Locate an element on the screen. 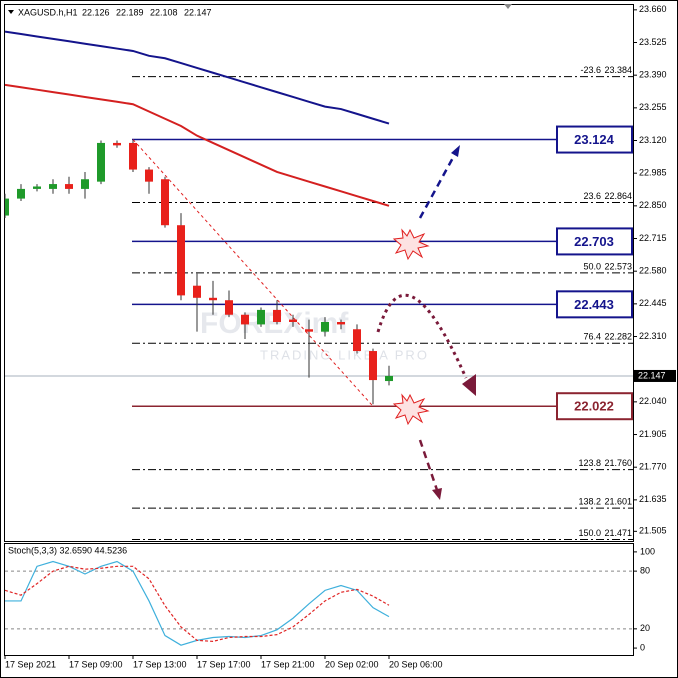 The width and height of the screenshot is (678, 678). y-tick-label: 22.310 is located at coordinates (653, 336).